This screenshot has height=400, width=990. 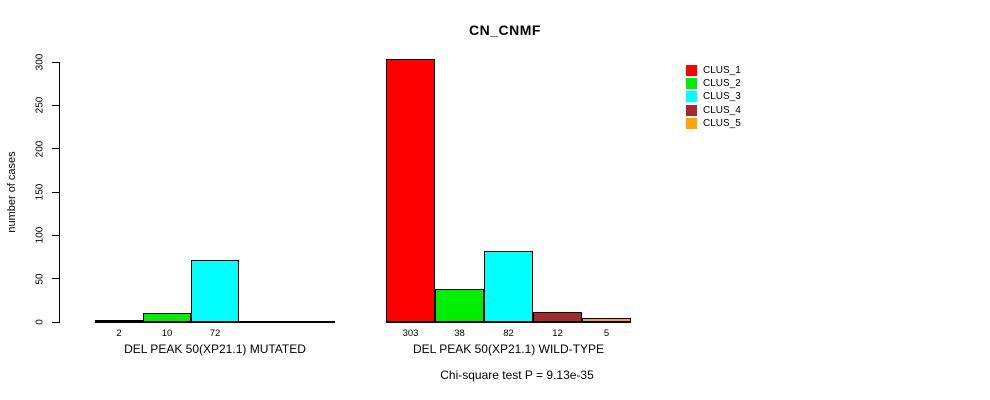 What do you see at coordinates (722, 110) in the screenshot?
I see `legend-label: CLUS_4` at bounding box center [722, 110].